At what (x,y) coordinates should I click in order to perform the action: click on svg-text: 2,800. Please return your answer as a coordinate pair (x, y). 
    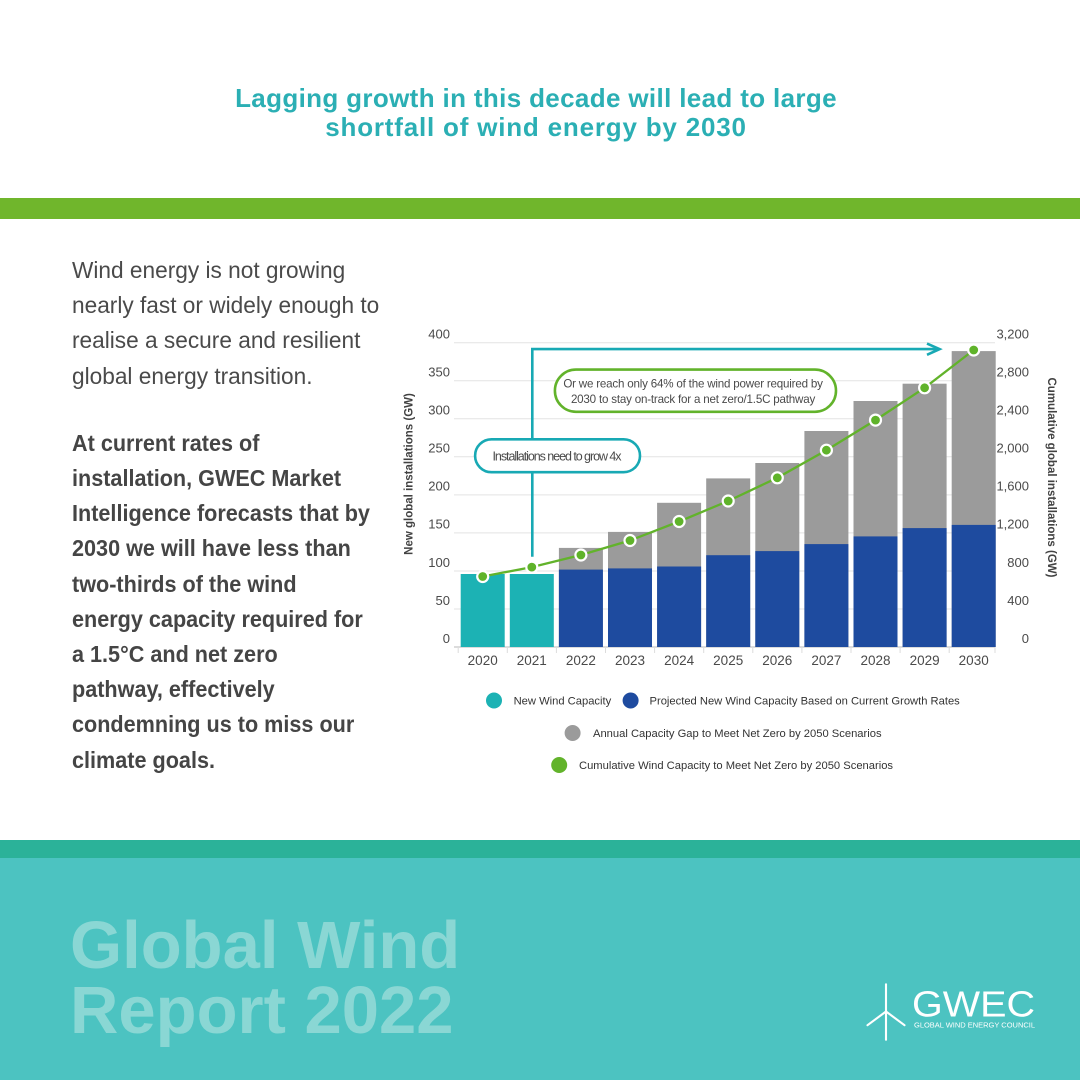
    Looking at the image, I should click on (1012, 372).